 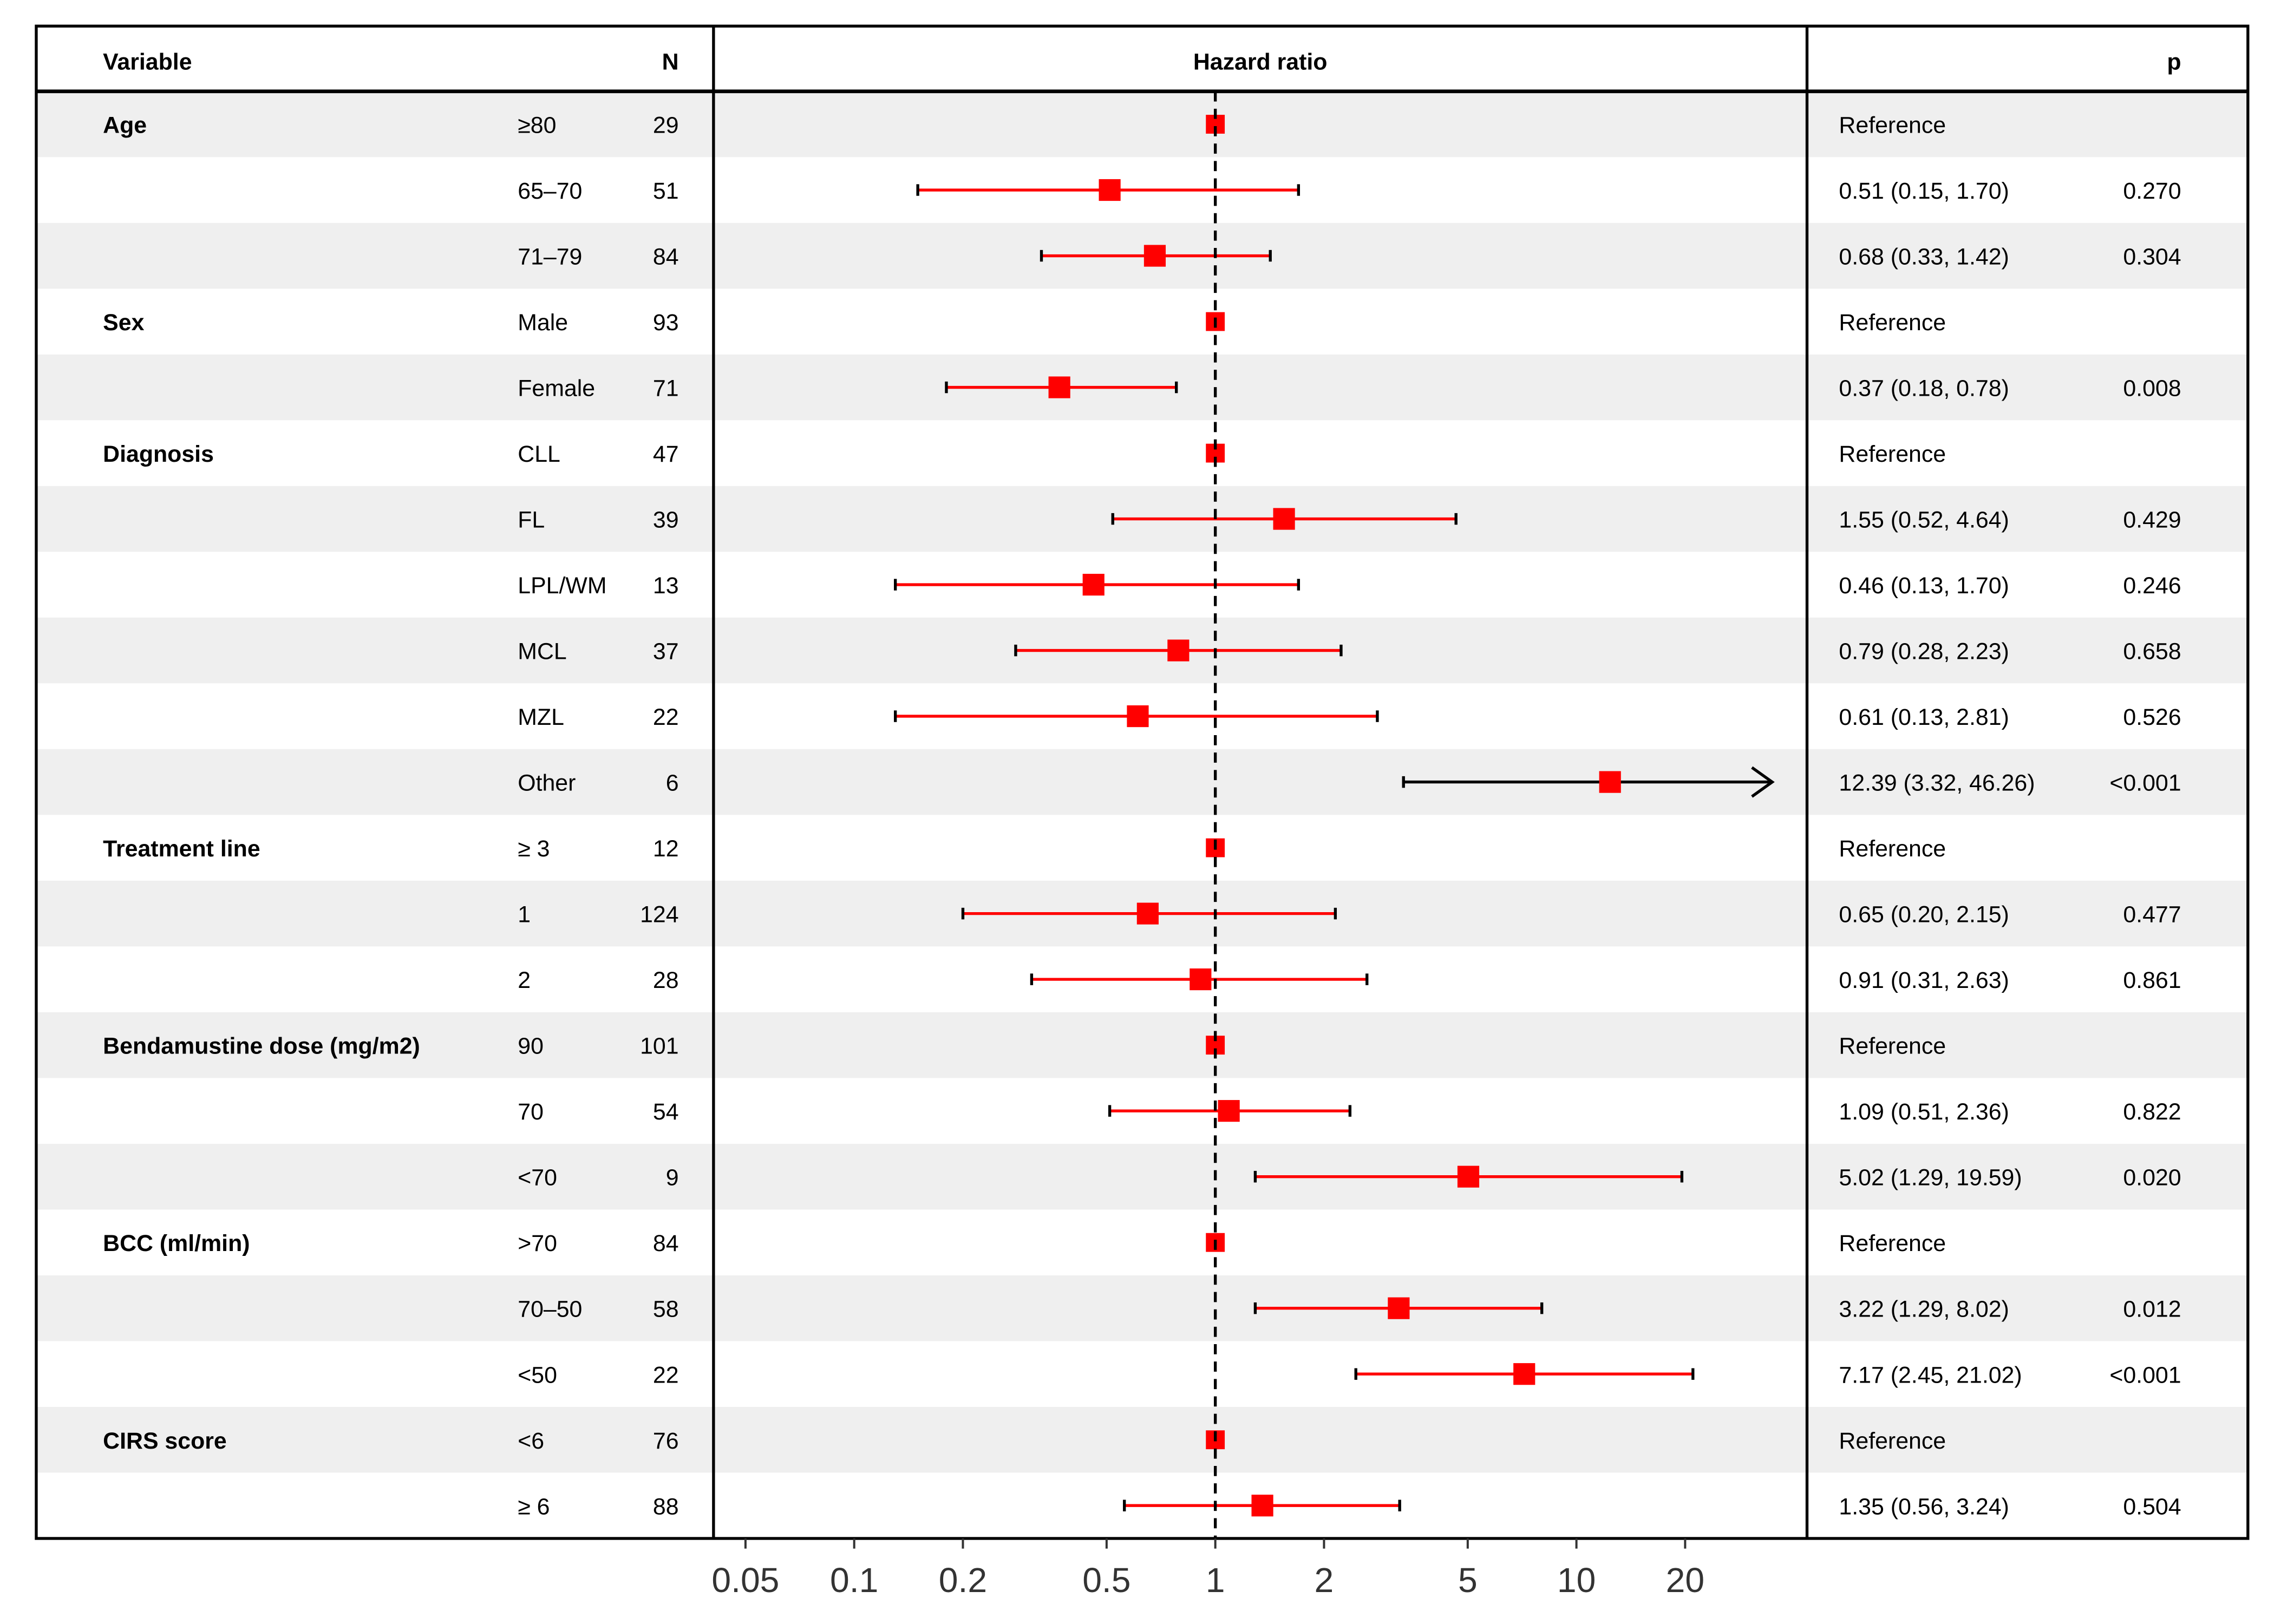 I want to click on row-level-label: CLL, so click(x=539, y=454).